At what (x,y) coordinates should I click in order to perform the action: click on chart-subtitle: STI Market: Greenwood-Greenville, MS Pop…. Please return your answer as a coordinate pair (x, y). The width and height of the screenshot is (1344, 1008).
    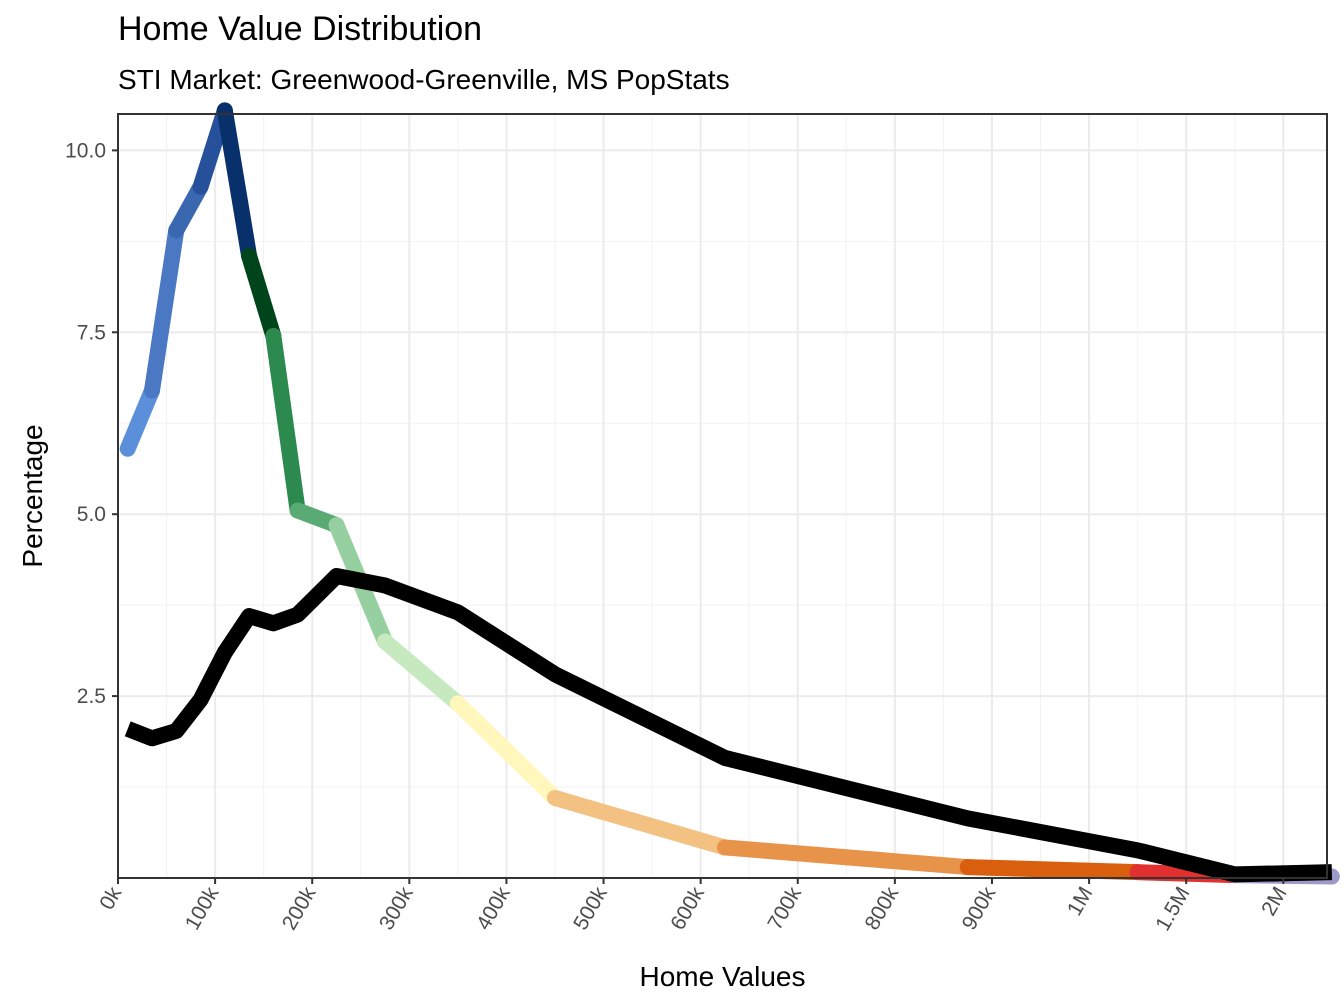
    Looking at the image, I should click on (424, 79).